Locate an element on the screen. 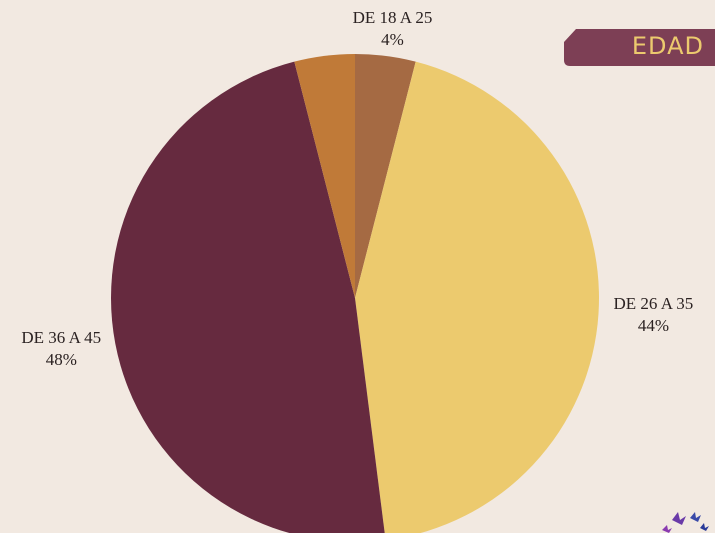  slice-value-label: 44% is located at coordinates (653, 325).